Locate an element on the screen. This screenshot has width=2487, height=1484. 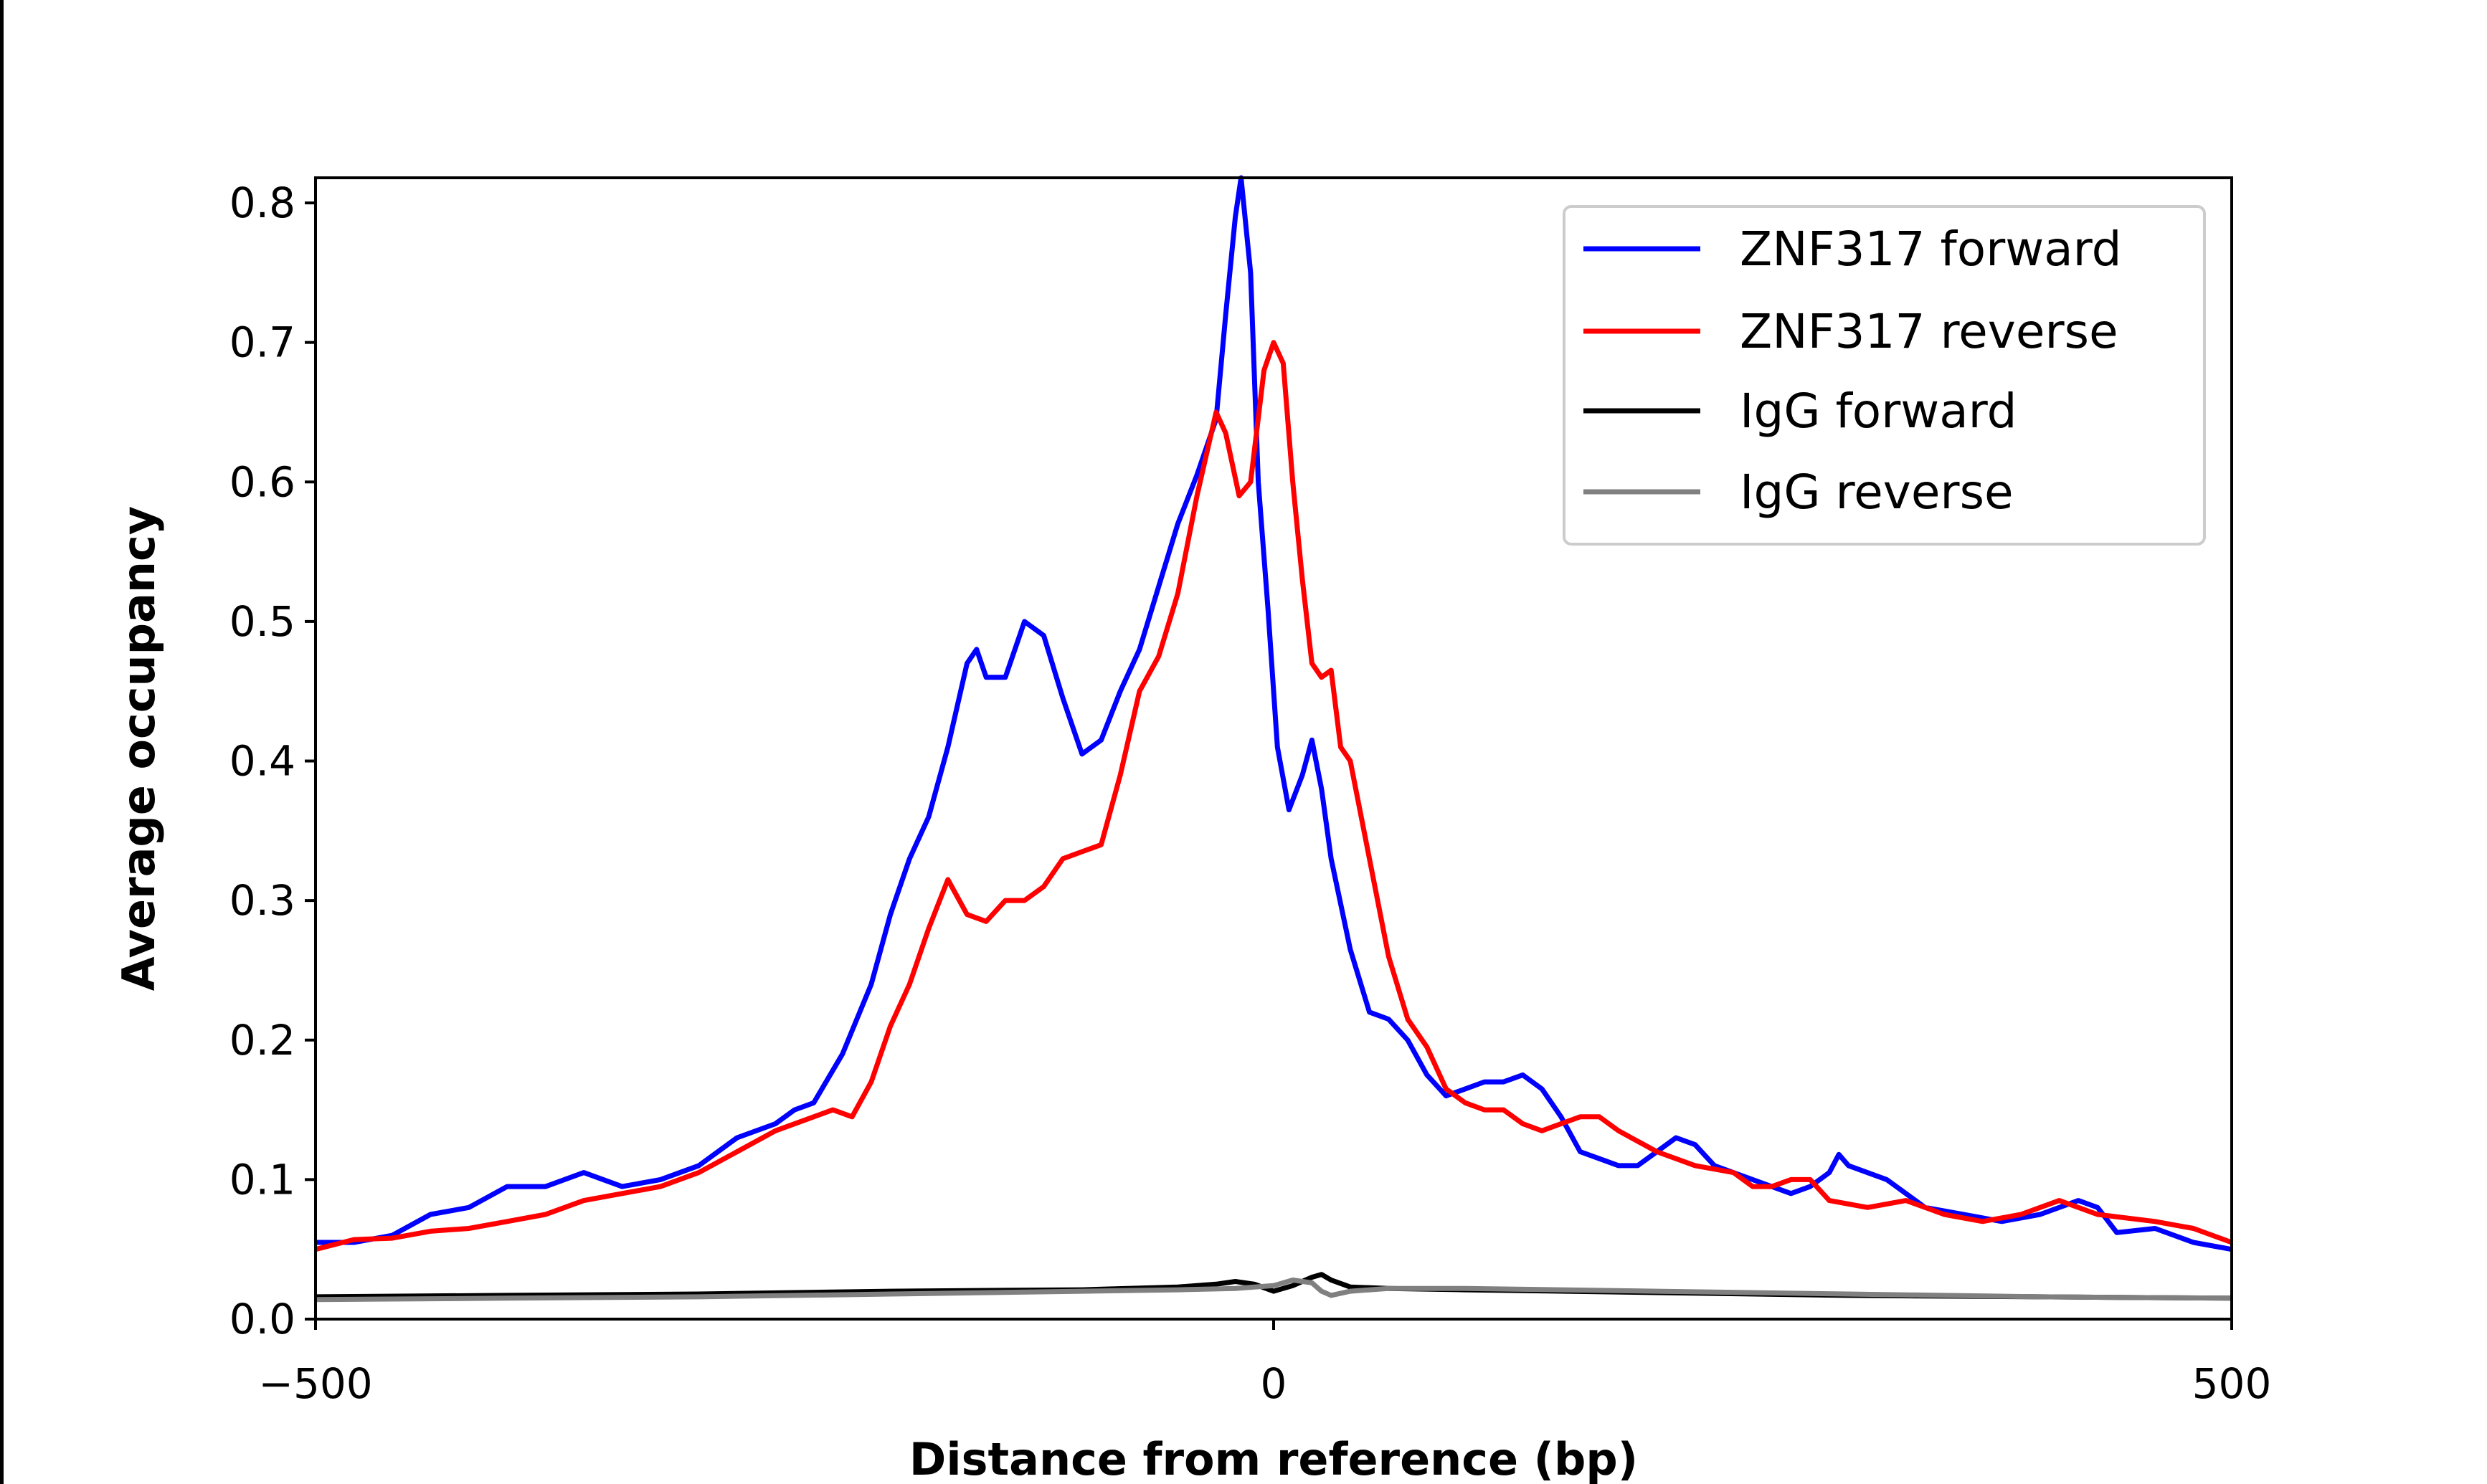
y-axis-label: Average occupancy is located at coordinates (139, 749).